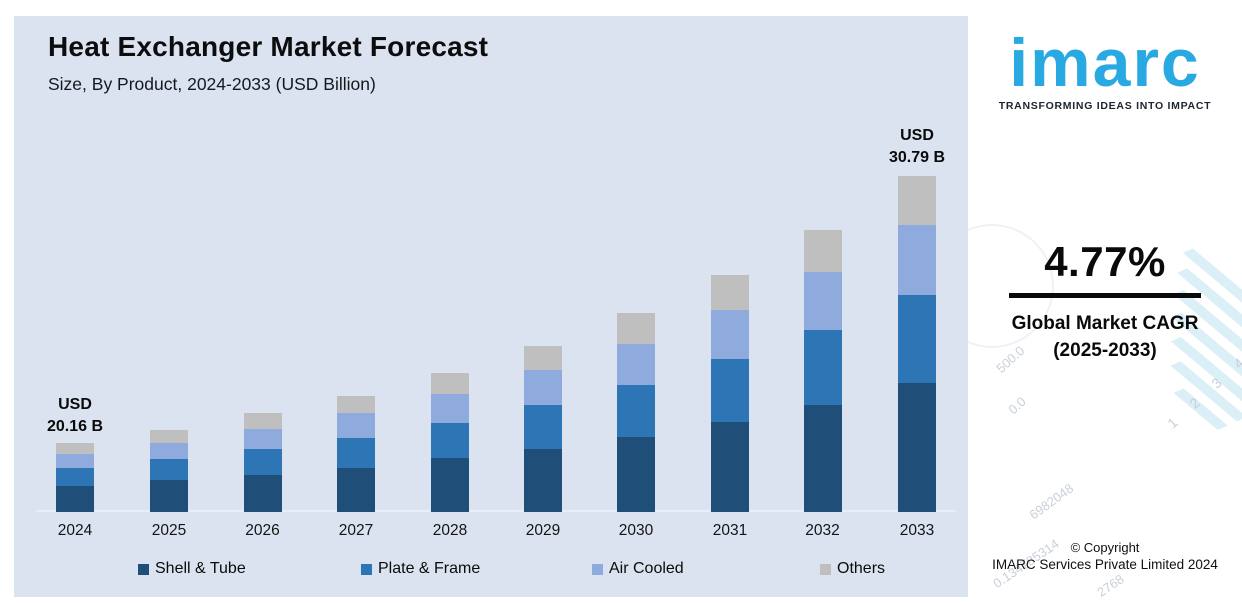 The height and width of the screenshot is (603, 1242). Describe the element at coordinates (646, 568) in the screenshot. I see `legend-label: Air Cooled` at that location.